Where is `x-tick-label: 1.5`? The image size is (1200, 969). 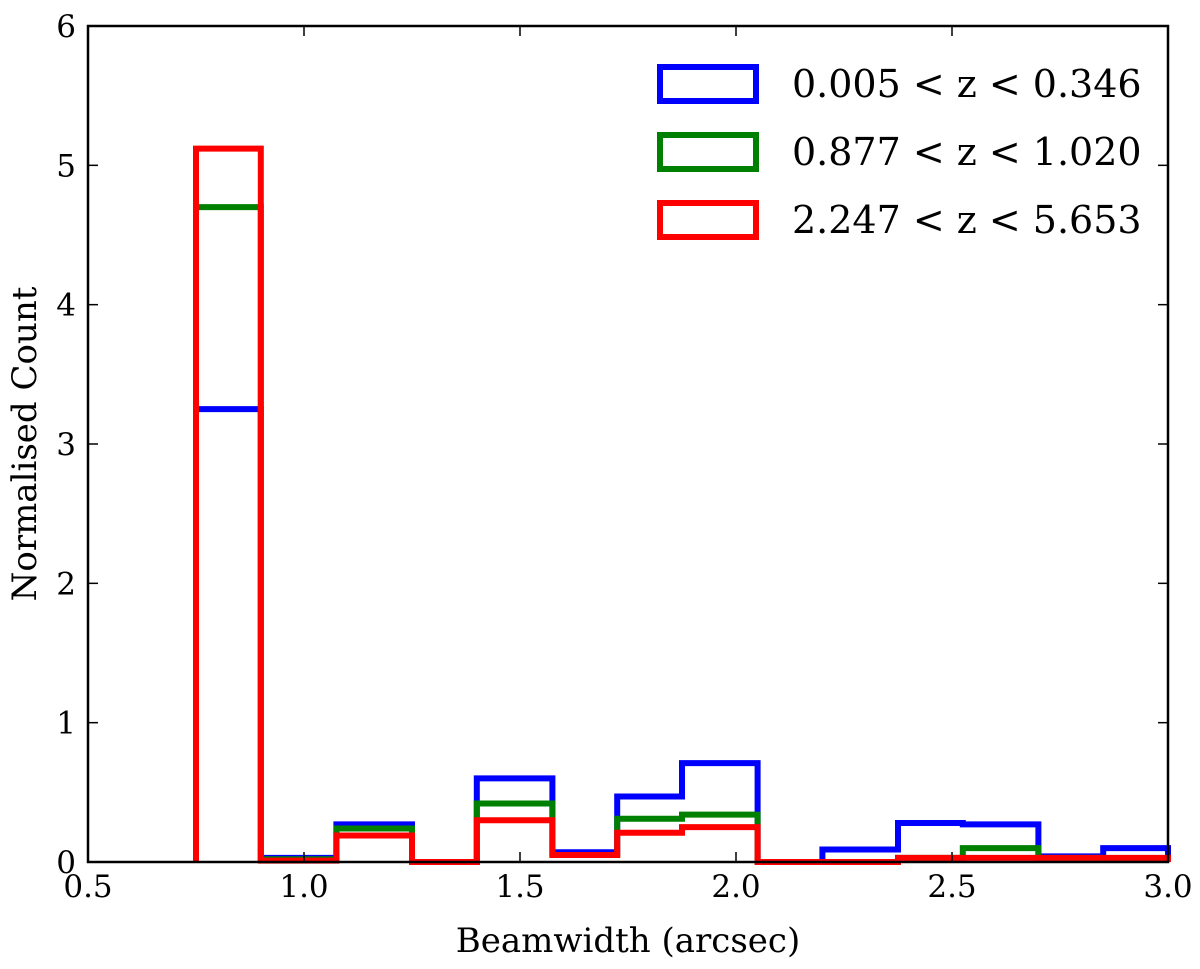
x-tick-label: 1.5 is located at coordinates (519, 887).